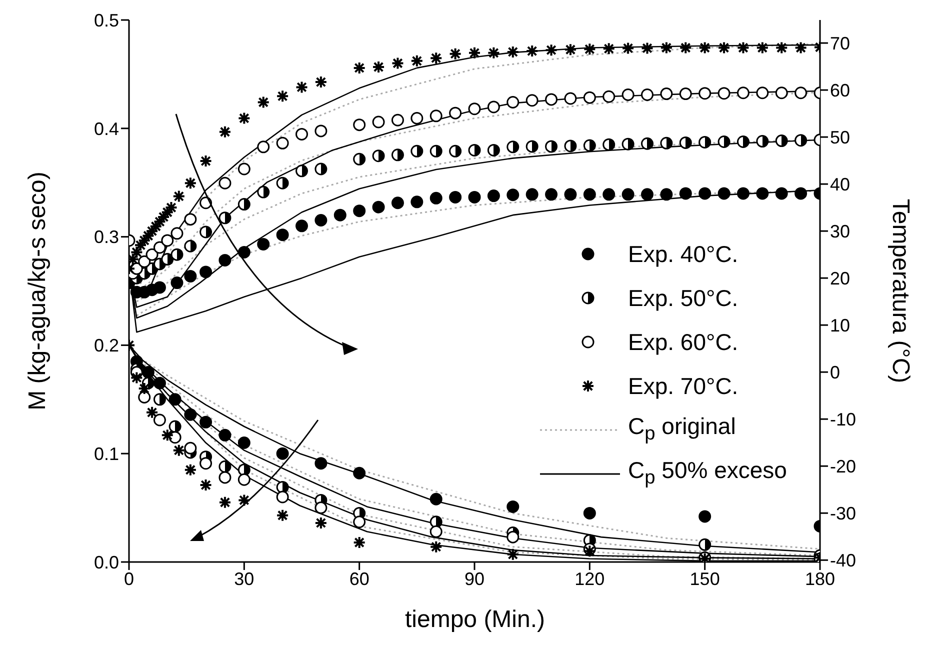 This screenshot has width=932, height=645. Describe the element at coordinates (106, 20) in the screenshot. I see `y-tick-label: 0.5` at that location.